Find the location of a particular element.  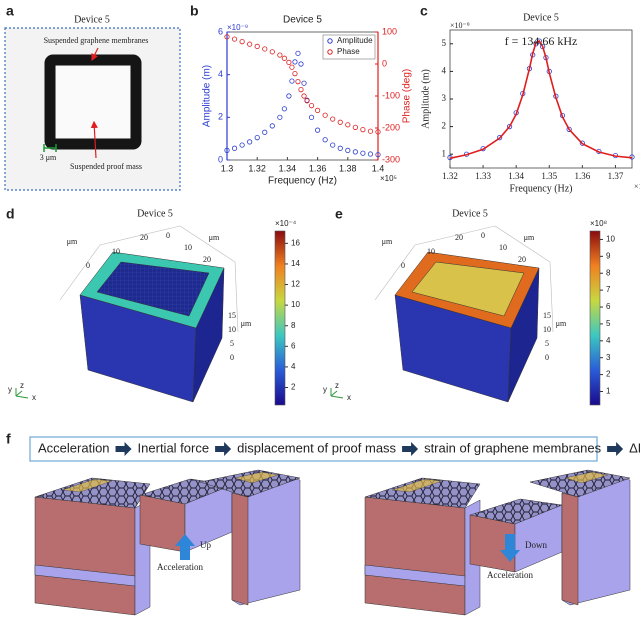

colorbar-tick-label: 12 is located at coordinates (295, 284).